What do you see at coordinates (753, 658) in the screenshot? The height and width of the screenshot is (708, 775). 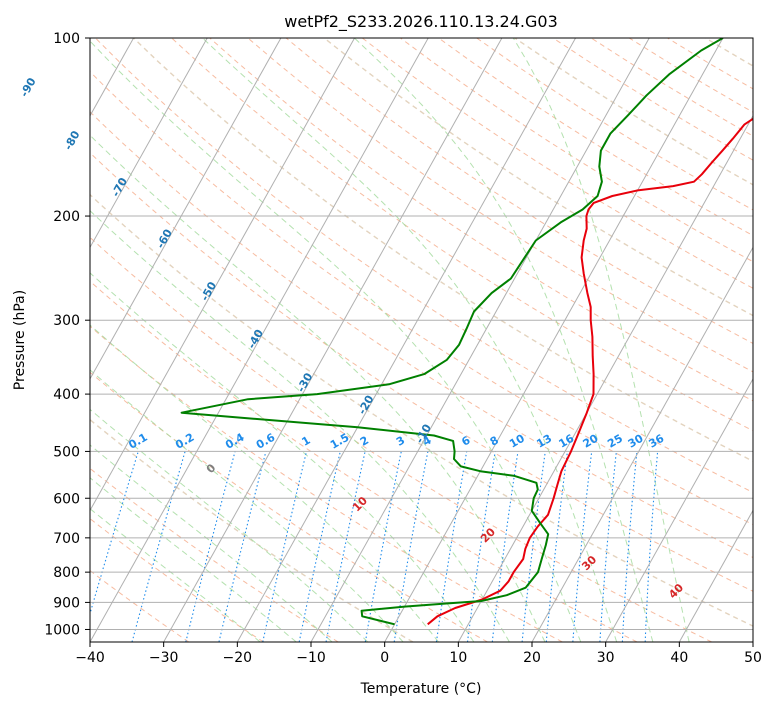 I see `x-tick-label: 50` at bounding box center [753, 658].